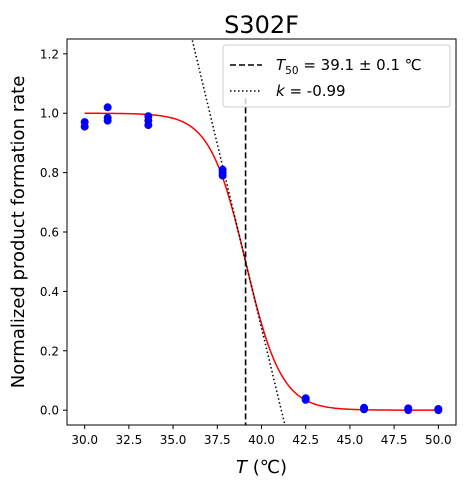 This screenshot has width=464, height=487. I want to click on x-tick-label: 42.5, so click(305, 440).